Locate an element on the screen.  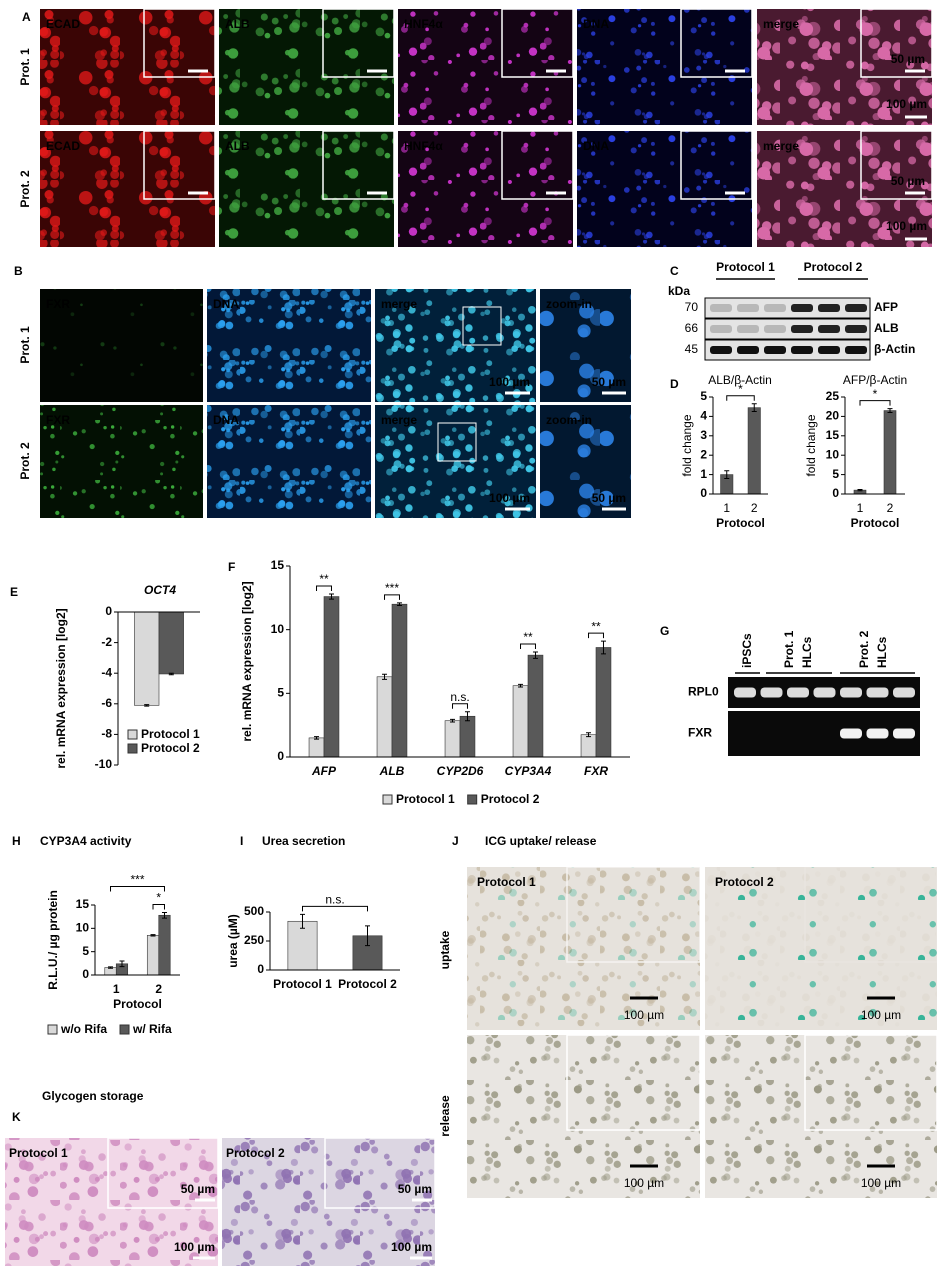
channel-label: HNF4α is located at coordinates (423, 146).